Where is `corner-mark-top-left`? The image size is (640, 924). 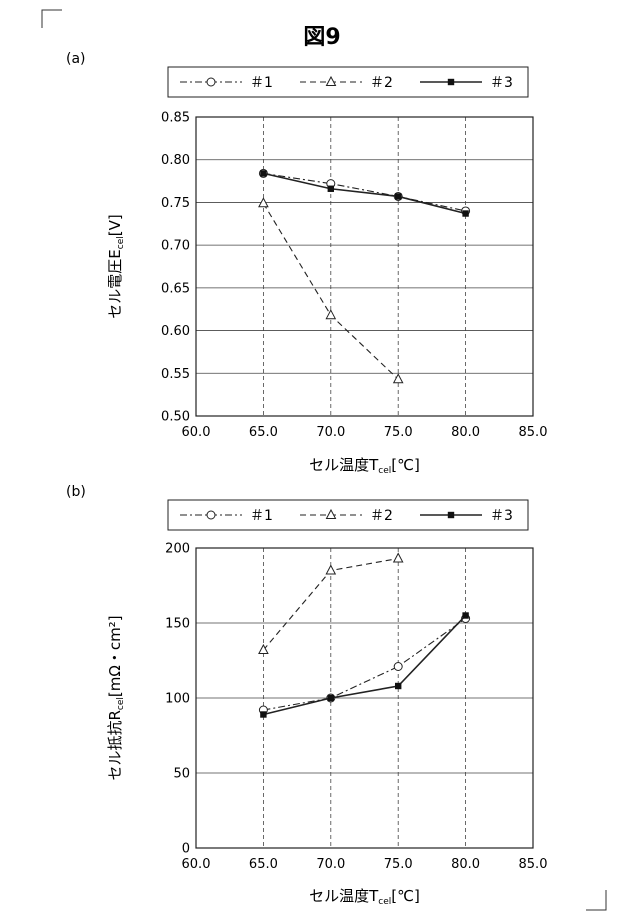
corner-mark-top-left is located at coordinates (51, 18).